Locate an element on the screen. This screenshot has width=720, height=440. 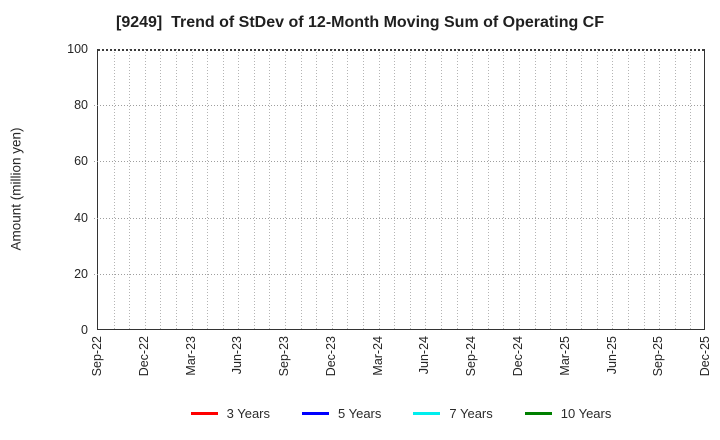
top-spine is located at coordinates (401, 50).